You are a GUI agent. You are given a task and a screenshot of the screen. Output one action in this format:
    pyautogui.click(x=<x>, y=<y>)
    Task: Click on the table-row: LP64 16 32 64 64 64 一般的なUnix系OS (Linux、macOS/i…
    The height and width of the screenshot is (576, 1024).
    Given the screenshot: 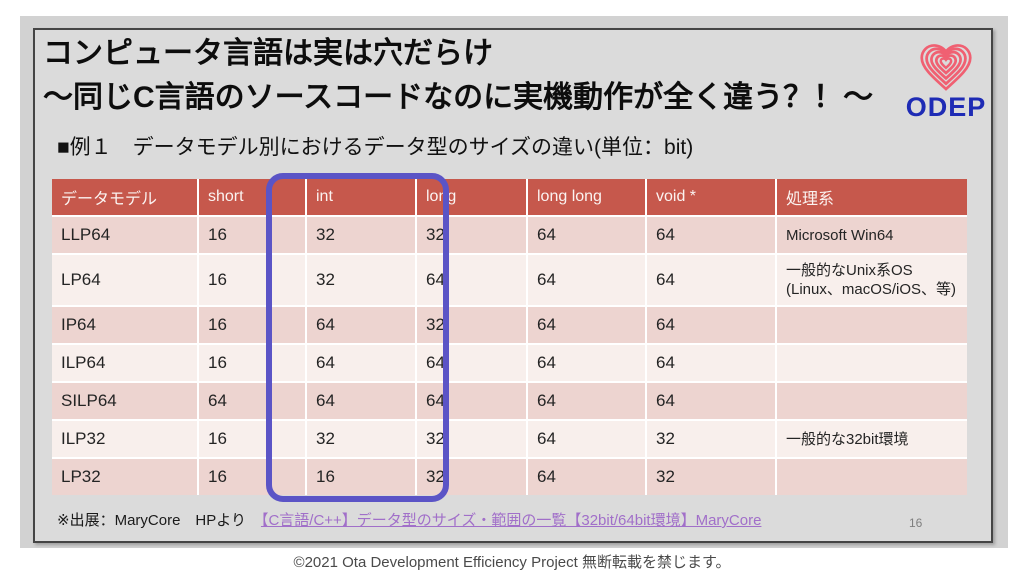 What is the action you would take?
    pyautogui.click(x=509, y=280)
    